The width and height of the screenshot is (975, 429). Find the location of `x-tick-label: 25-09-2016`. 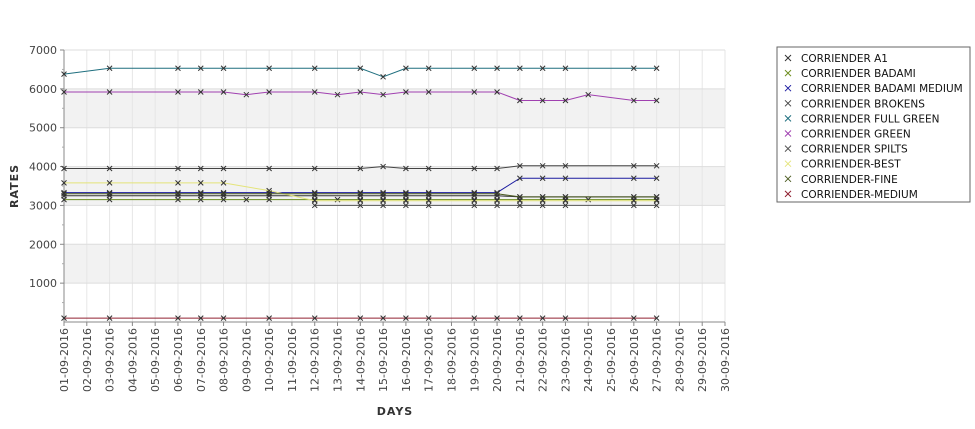

x-tick-label: 25-09-2016 is located at coordinates (611, 360).